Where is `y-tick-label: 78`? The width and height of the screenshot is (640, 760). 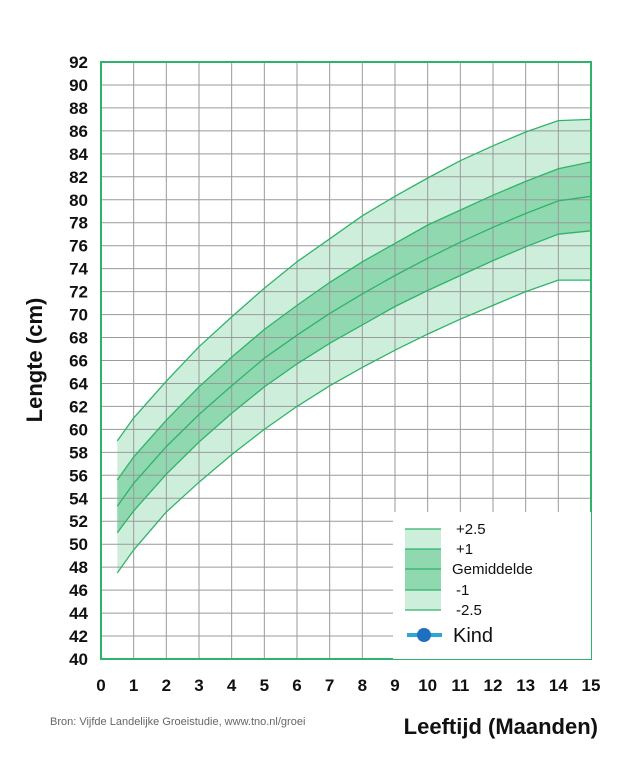 y-tick-label: 78 is located at coordinates (78, 223).